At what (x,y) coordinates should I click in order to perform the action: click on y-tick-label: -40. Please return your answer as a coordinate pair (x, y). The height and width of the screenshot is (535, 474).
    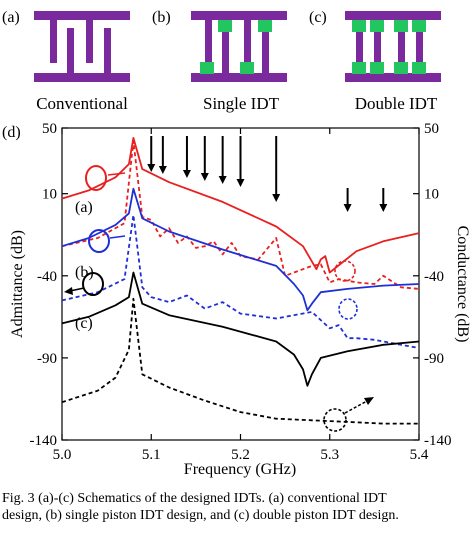
    Looking at the image, I should click on (47, 277).